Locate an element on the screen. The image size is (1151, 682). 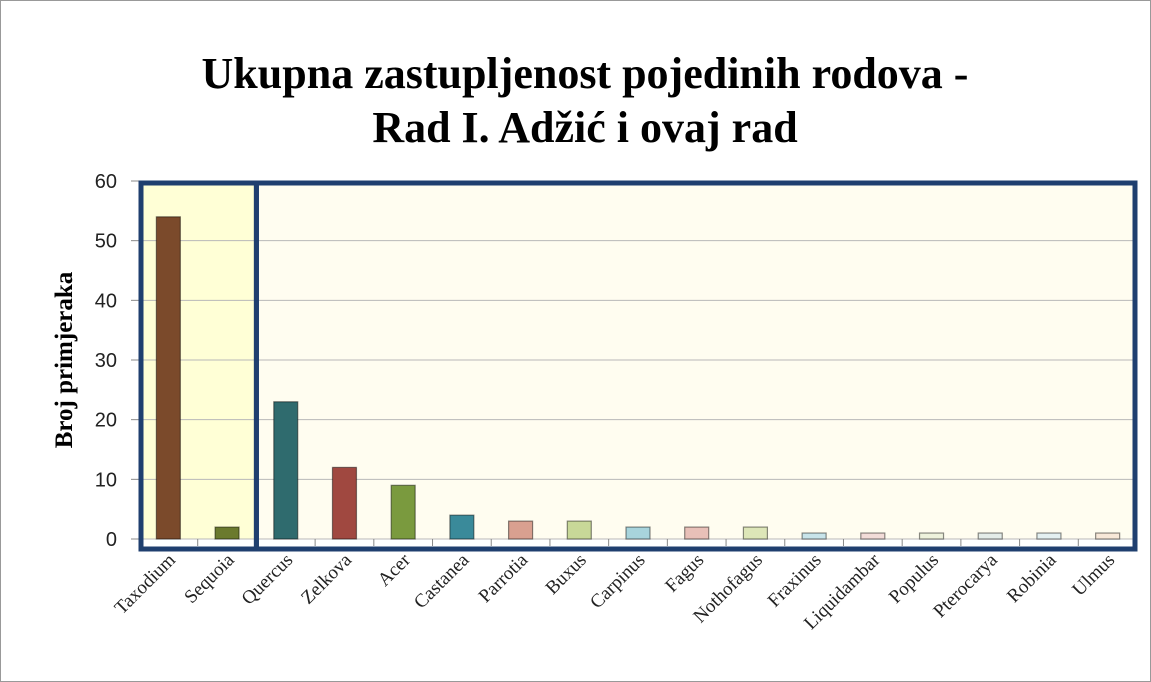
y-tick-label: 10 is located at coordinates (106, 480).